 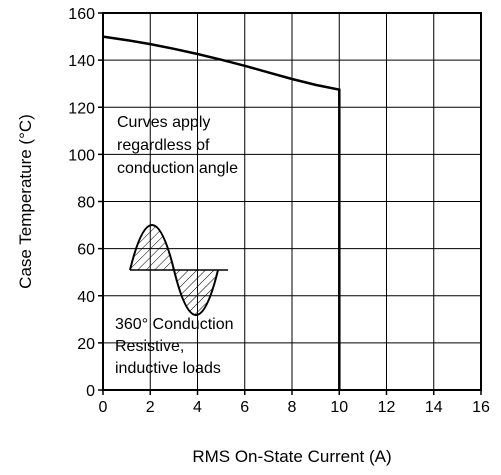 What do you see at coordinates (86, 250) in the screenshot?
I see `y-tick-label: 60` at bounding box center [86, 250].